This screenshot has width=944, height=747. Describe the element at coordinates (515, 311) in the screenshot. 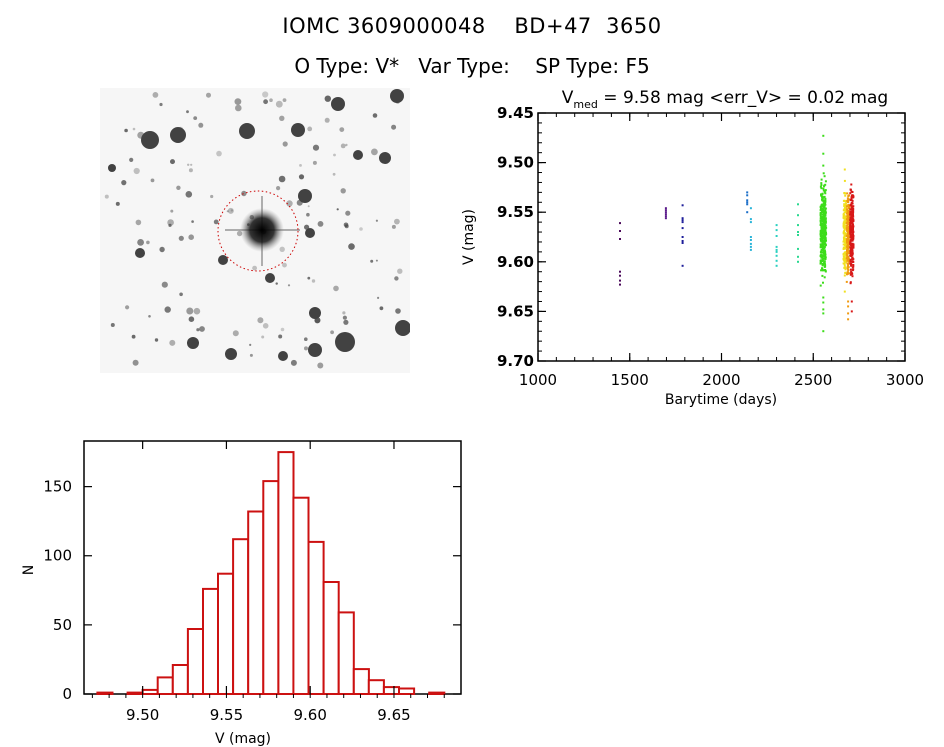

I see `y-tick-label: 9.65` at that location.